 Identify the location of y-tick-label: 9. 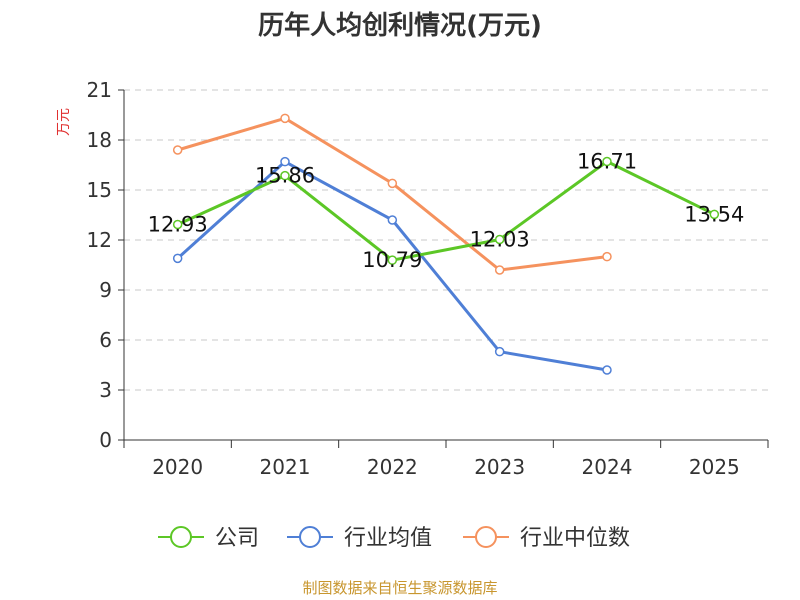
(105, 290).